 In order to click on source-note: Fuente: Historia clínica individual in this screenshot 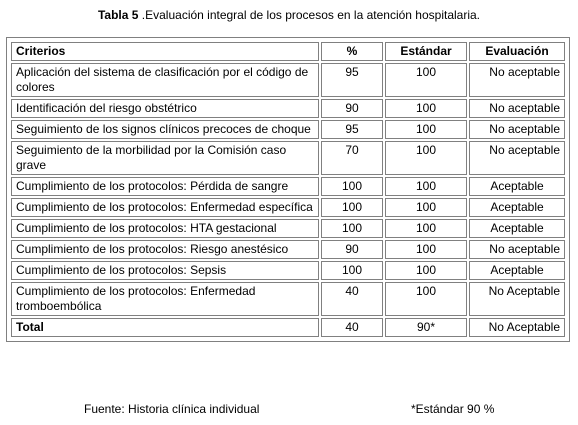, I will do `click(172, 409)`.